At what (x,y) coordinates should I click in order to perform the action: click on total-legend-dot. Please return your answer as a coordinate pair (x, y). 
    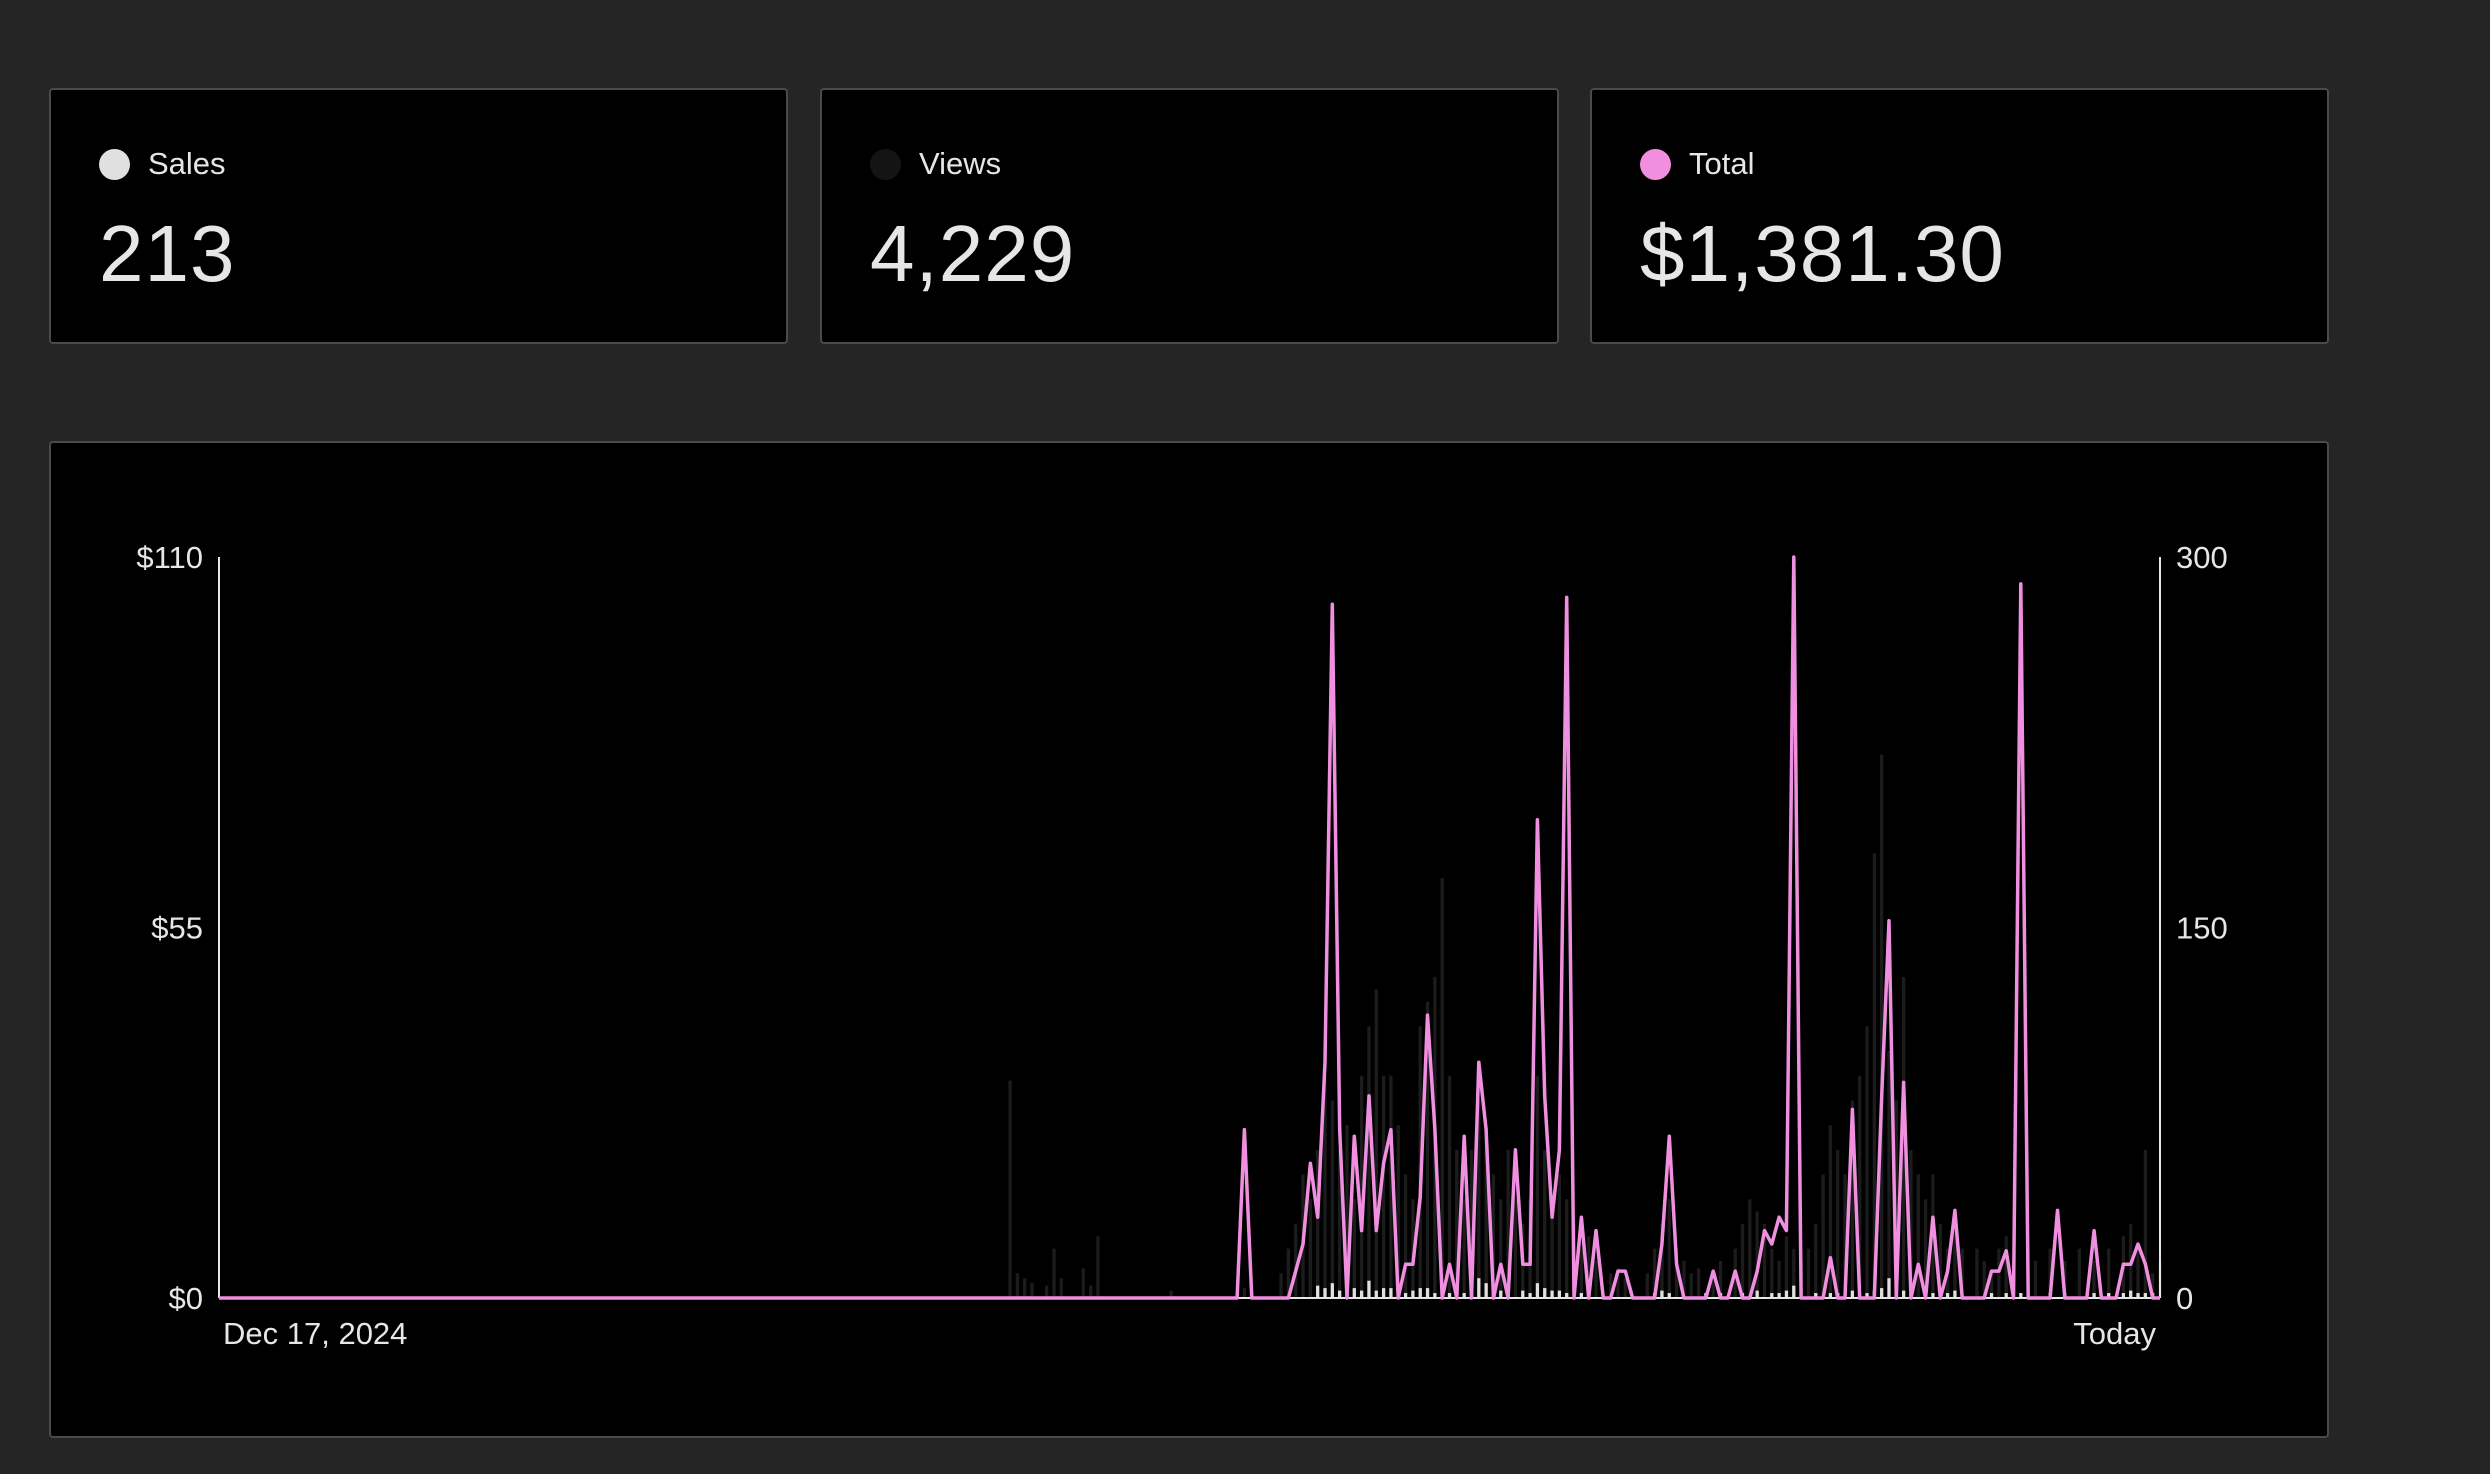
    Looking at the image, I should click on (1655, 164).